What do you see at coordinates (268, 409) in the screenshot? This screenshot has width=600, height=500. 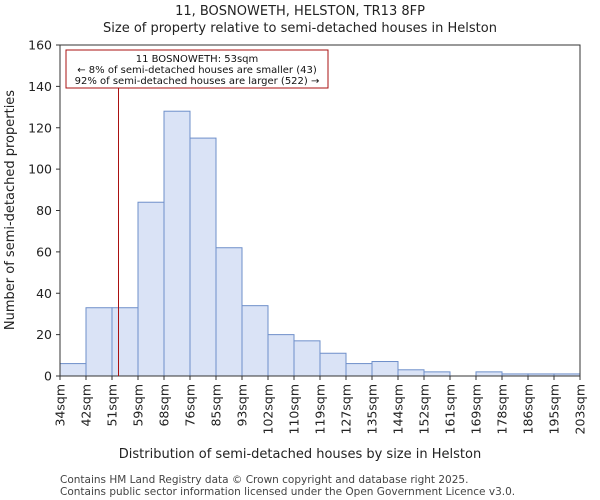 I see `x-tick-label: 102sqm` at bounding box center [268, 409].